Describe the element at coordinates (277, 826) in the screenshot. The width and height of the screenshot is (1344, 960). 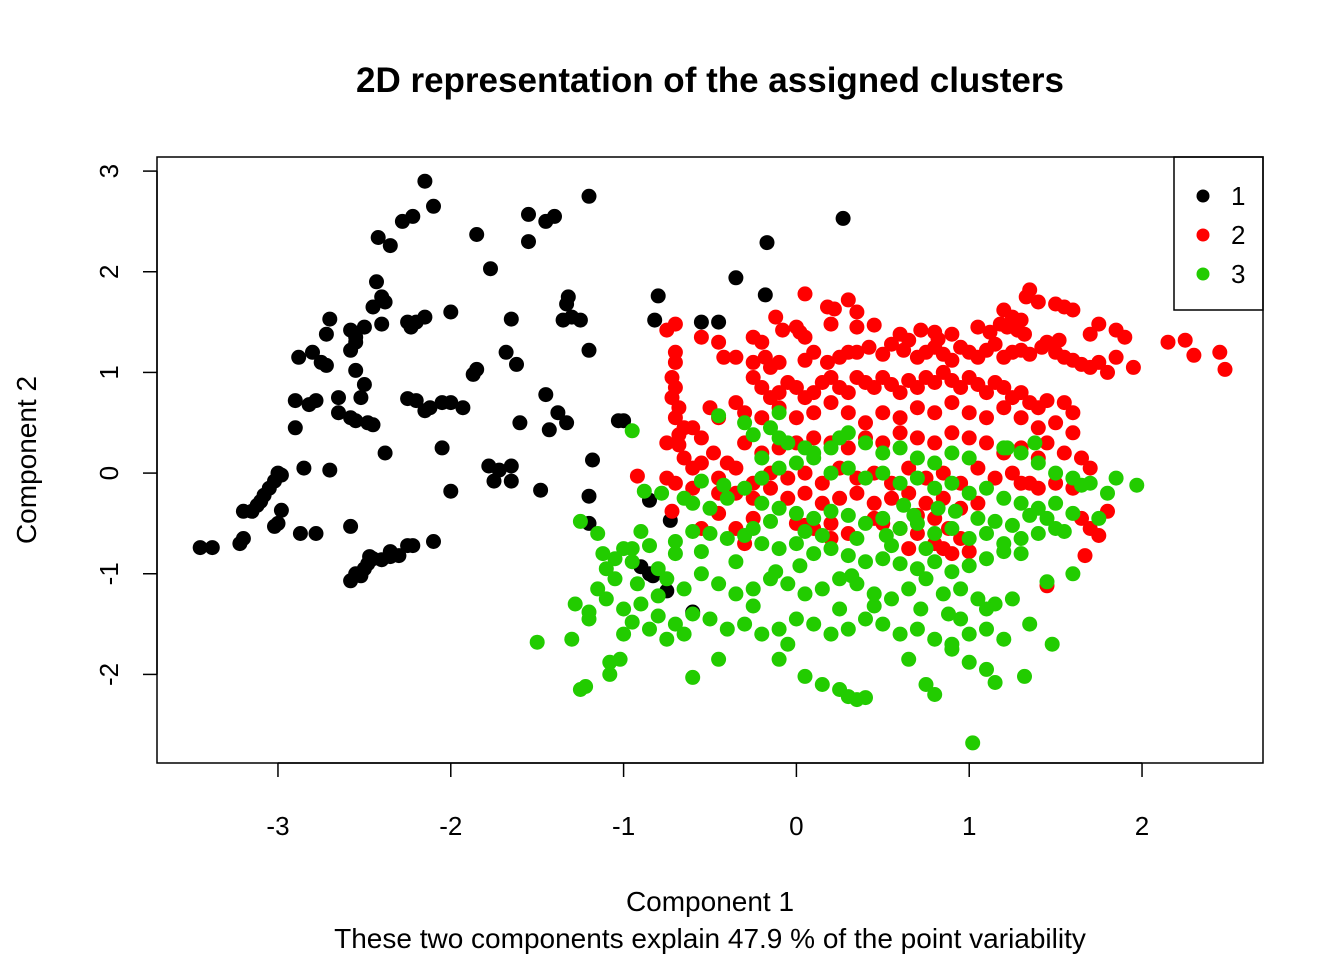
I see `x-tick-label: -3` at that location.